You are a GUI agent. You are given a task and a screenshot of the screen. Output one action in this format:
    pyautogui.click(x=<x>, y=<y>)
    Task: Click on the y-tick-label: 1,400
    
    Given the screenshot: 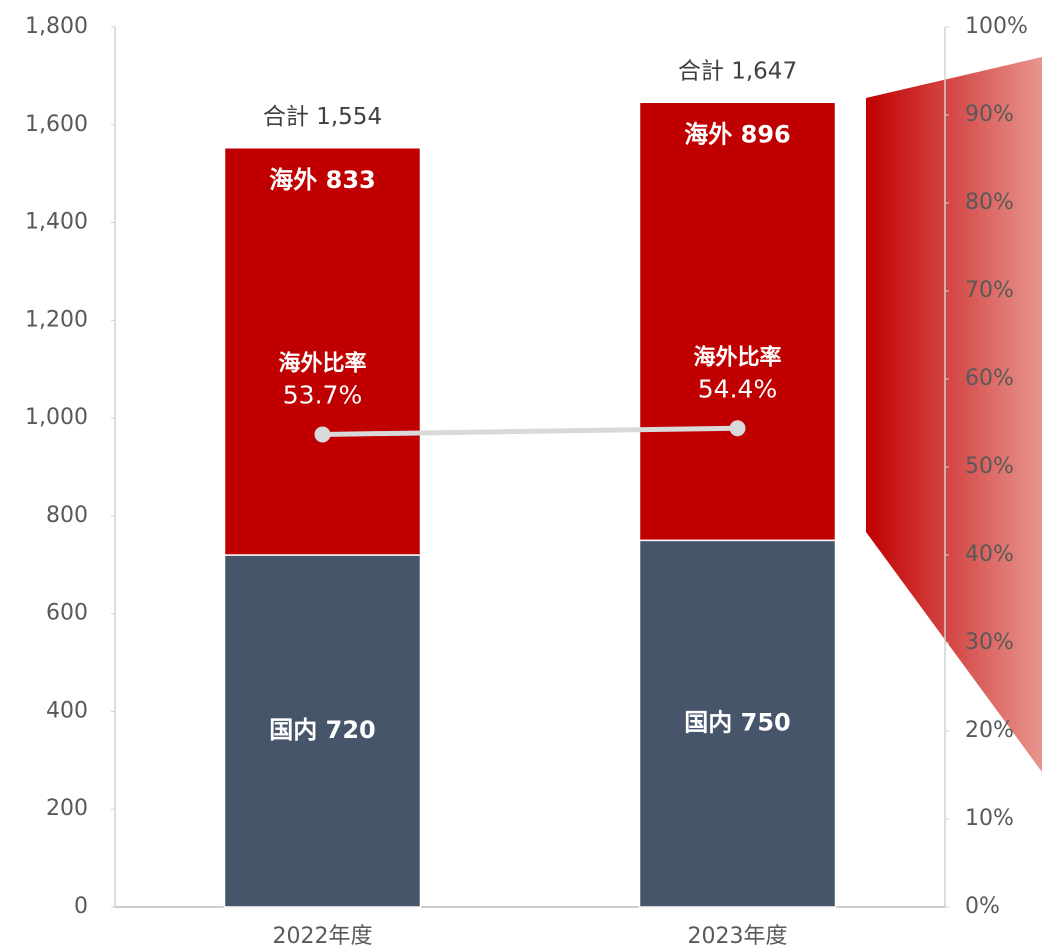 What is the action you would take?
    pyautogui.click(x=56, y=222)
    